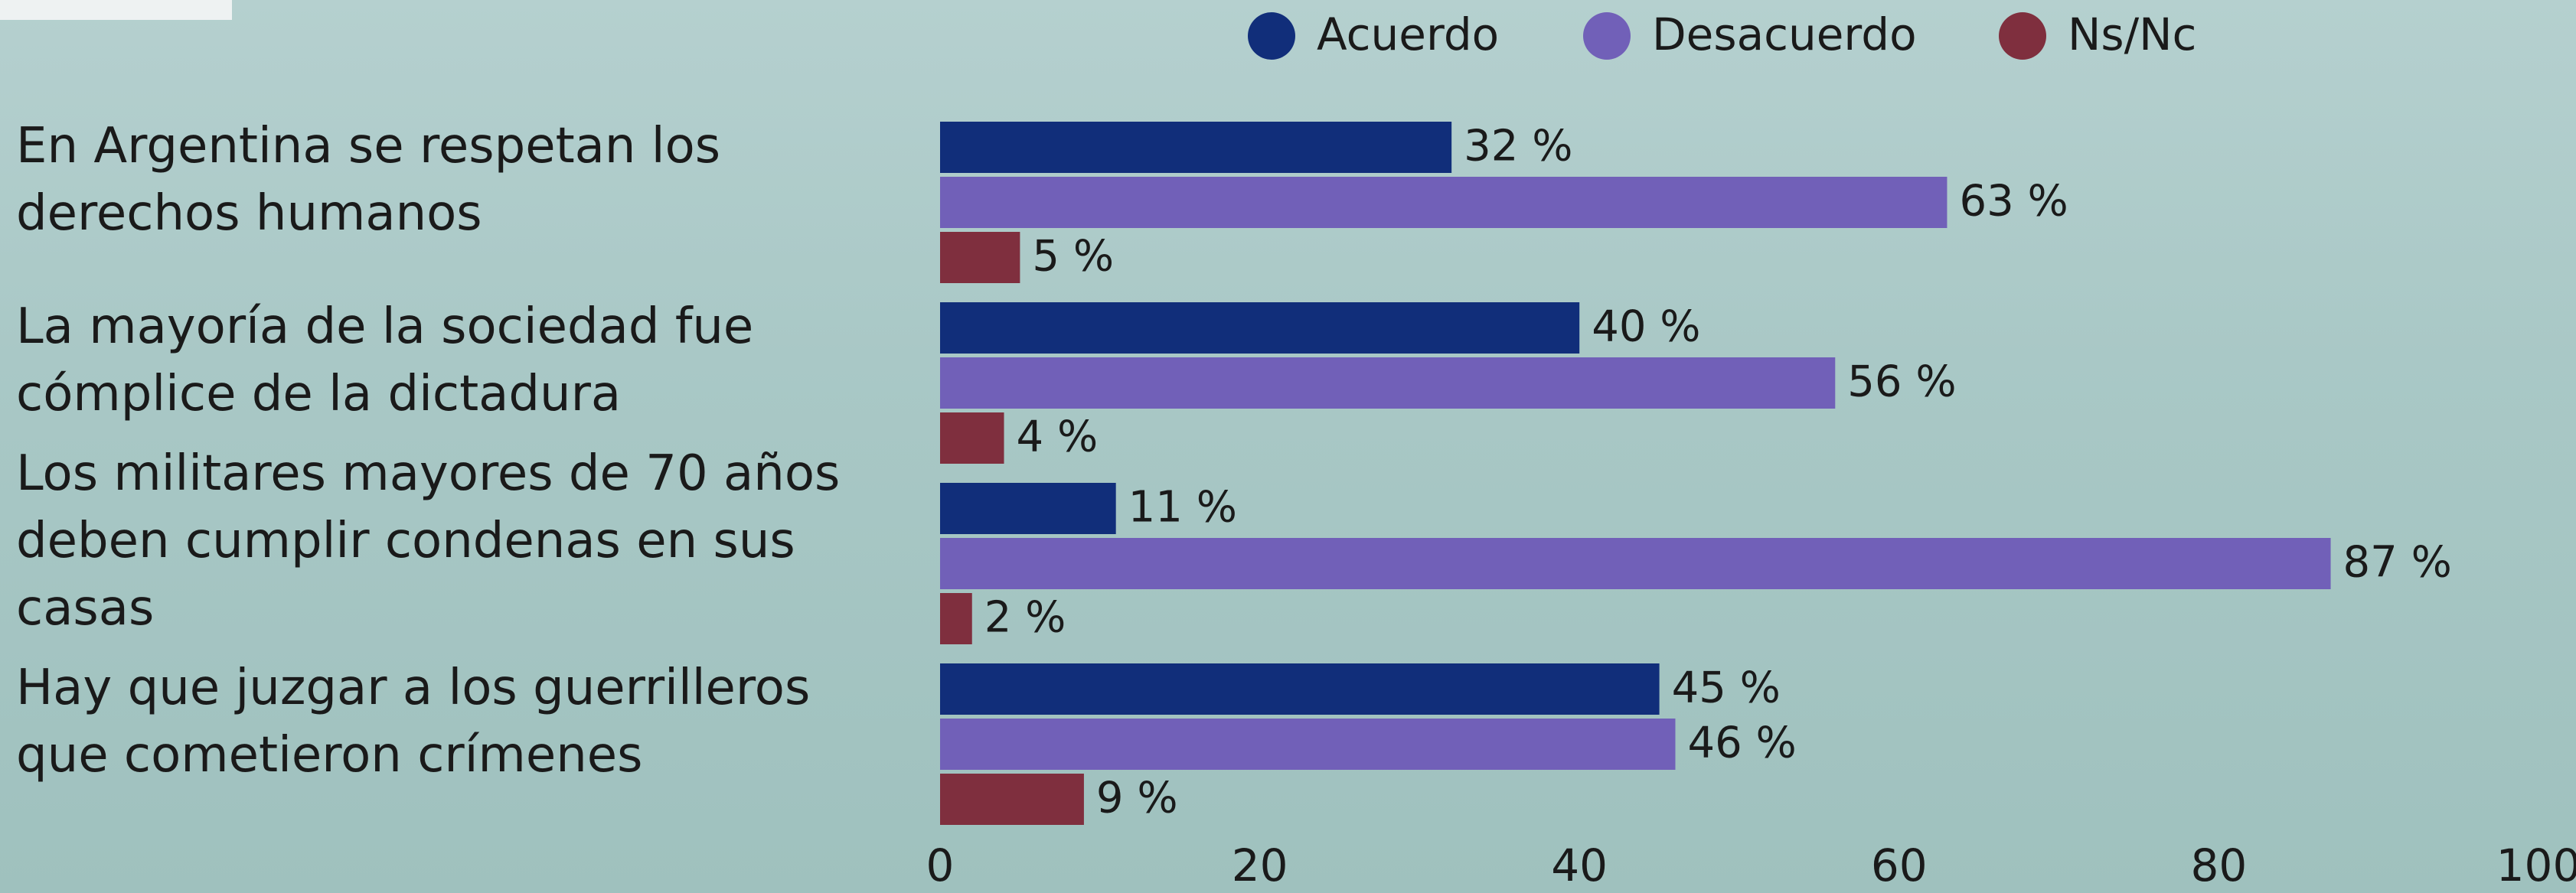 Image resolution: width=2576 pixels, height=893 pixels. I want to click on x-tick-label: 100, so click(2536, 865).